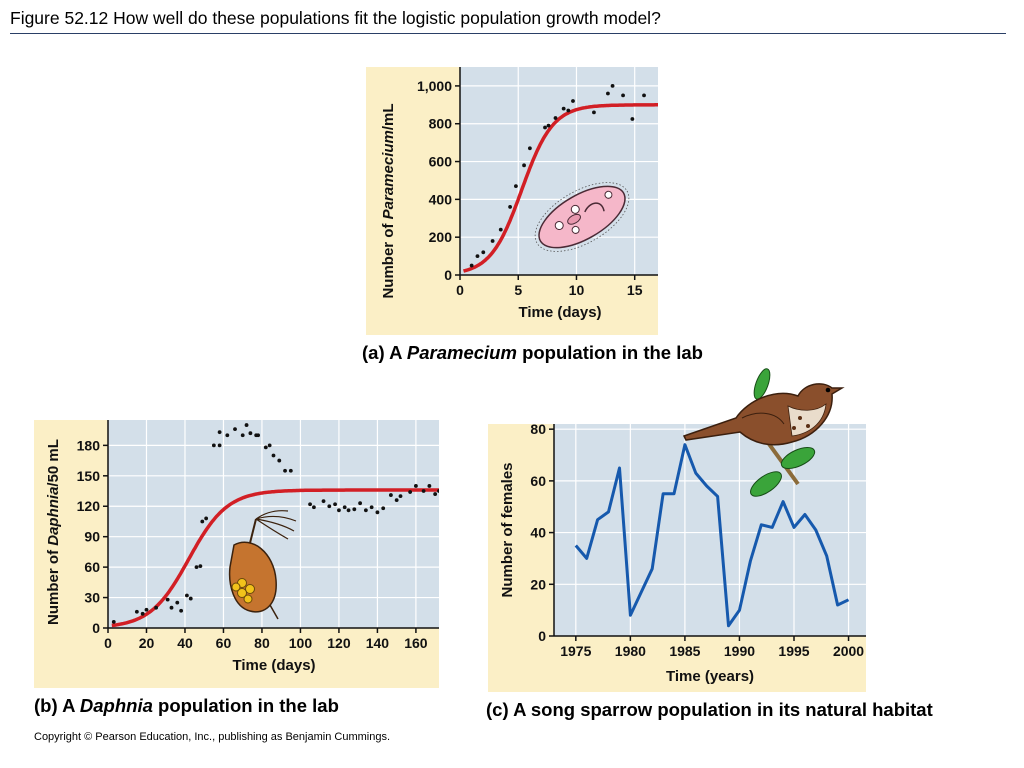  Describe the element at coordinates (185, 643) in the screenshot. I see `x-tick-label: 40` at that location.